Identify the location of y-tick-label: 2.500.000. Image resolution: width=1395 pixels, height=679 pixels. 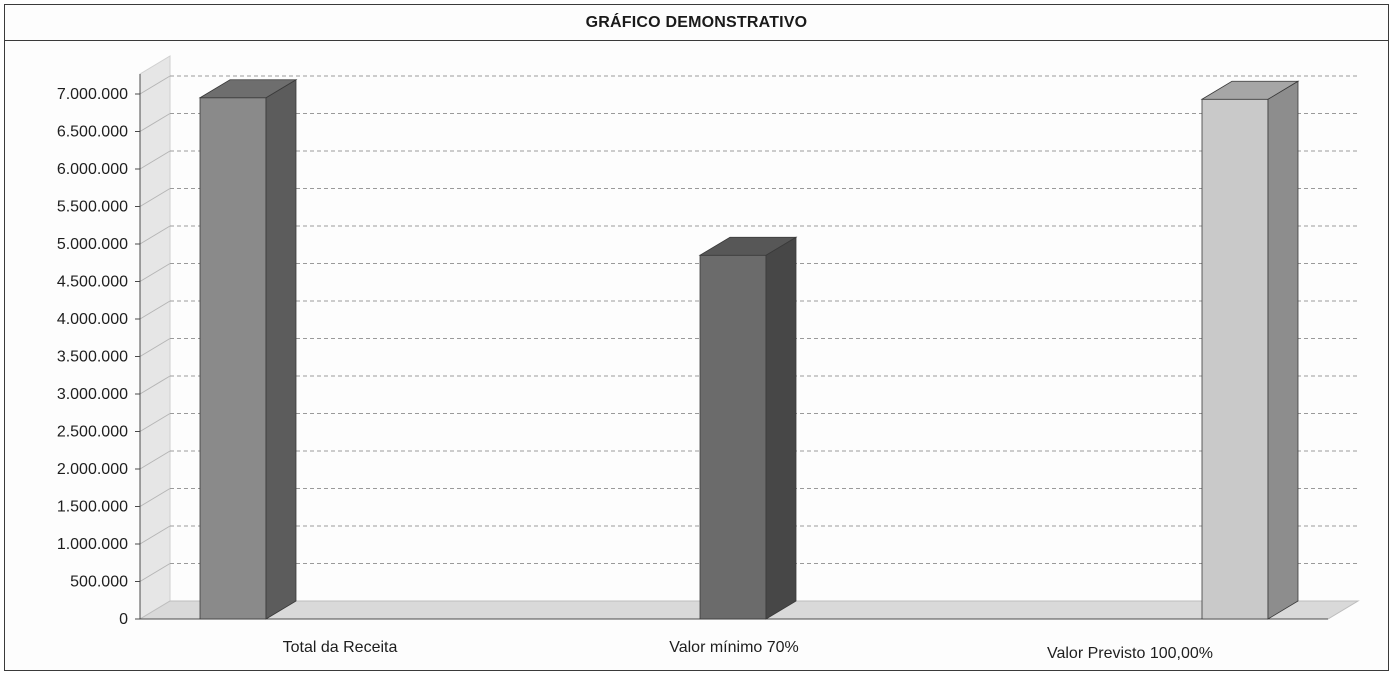
(92, 432).